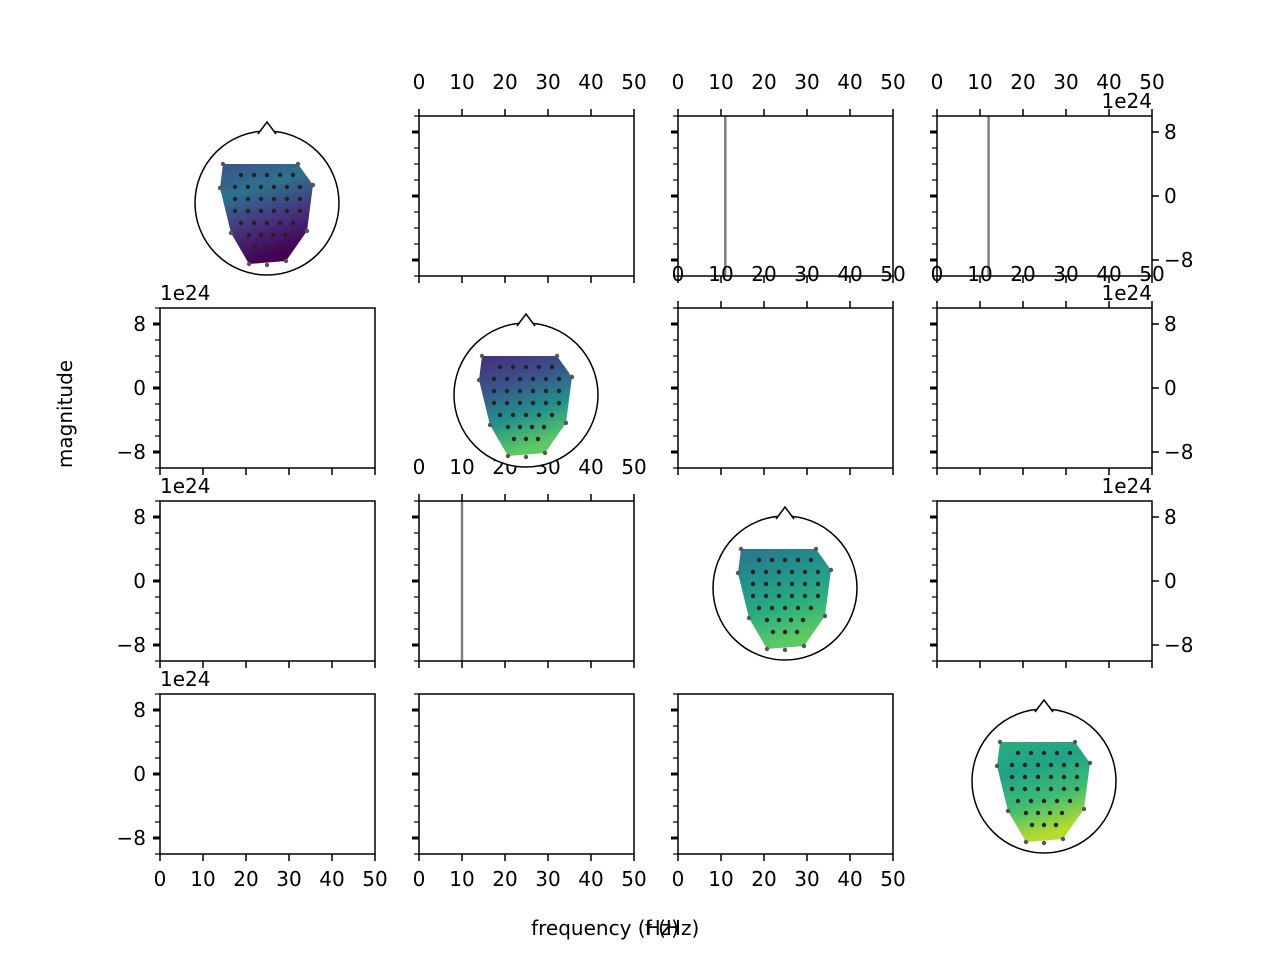 This screenshot has height=960, width=1280. What do you see at coordinates (504, 879) in the screenshot?
I see `x-tick-label: 20` at bounding box center [504, 879].